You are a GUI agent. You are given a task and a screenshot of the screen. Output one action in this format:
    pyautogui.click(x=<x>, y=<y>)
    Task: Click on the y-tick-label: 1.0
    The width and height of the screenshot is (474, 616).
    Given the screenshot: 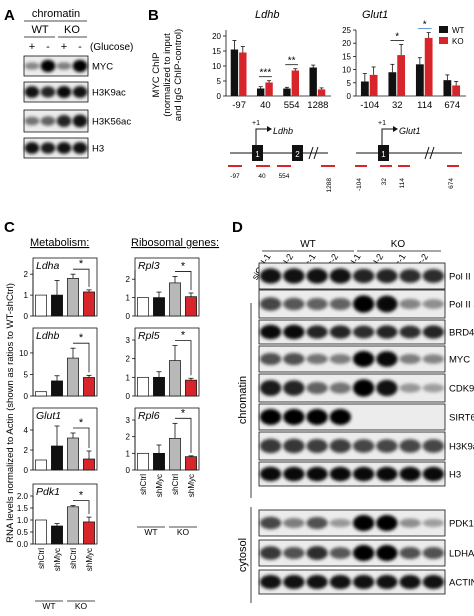 What is the action you would take?
    pyautogui.click(x=23, y=520)
    